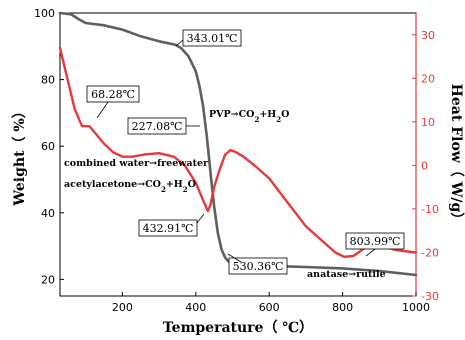 The width and height of the screenshot is (465, 340). What do you see at coordinates (20, 155) in the screenshot?
I see `left-axis-title: Weight（ %）` at bounding box center [20, 155].